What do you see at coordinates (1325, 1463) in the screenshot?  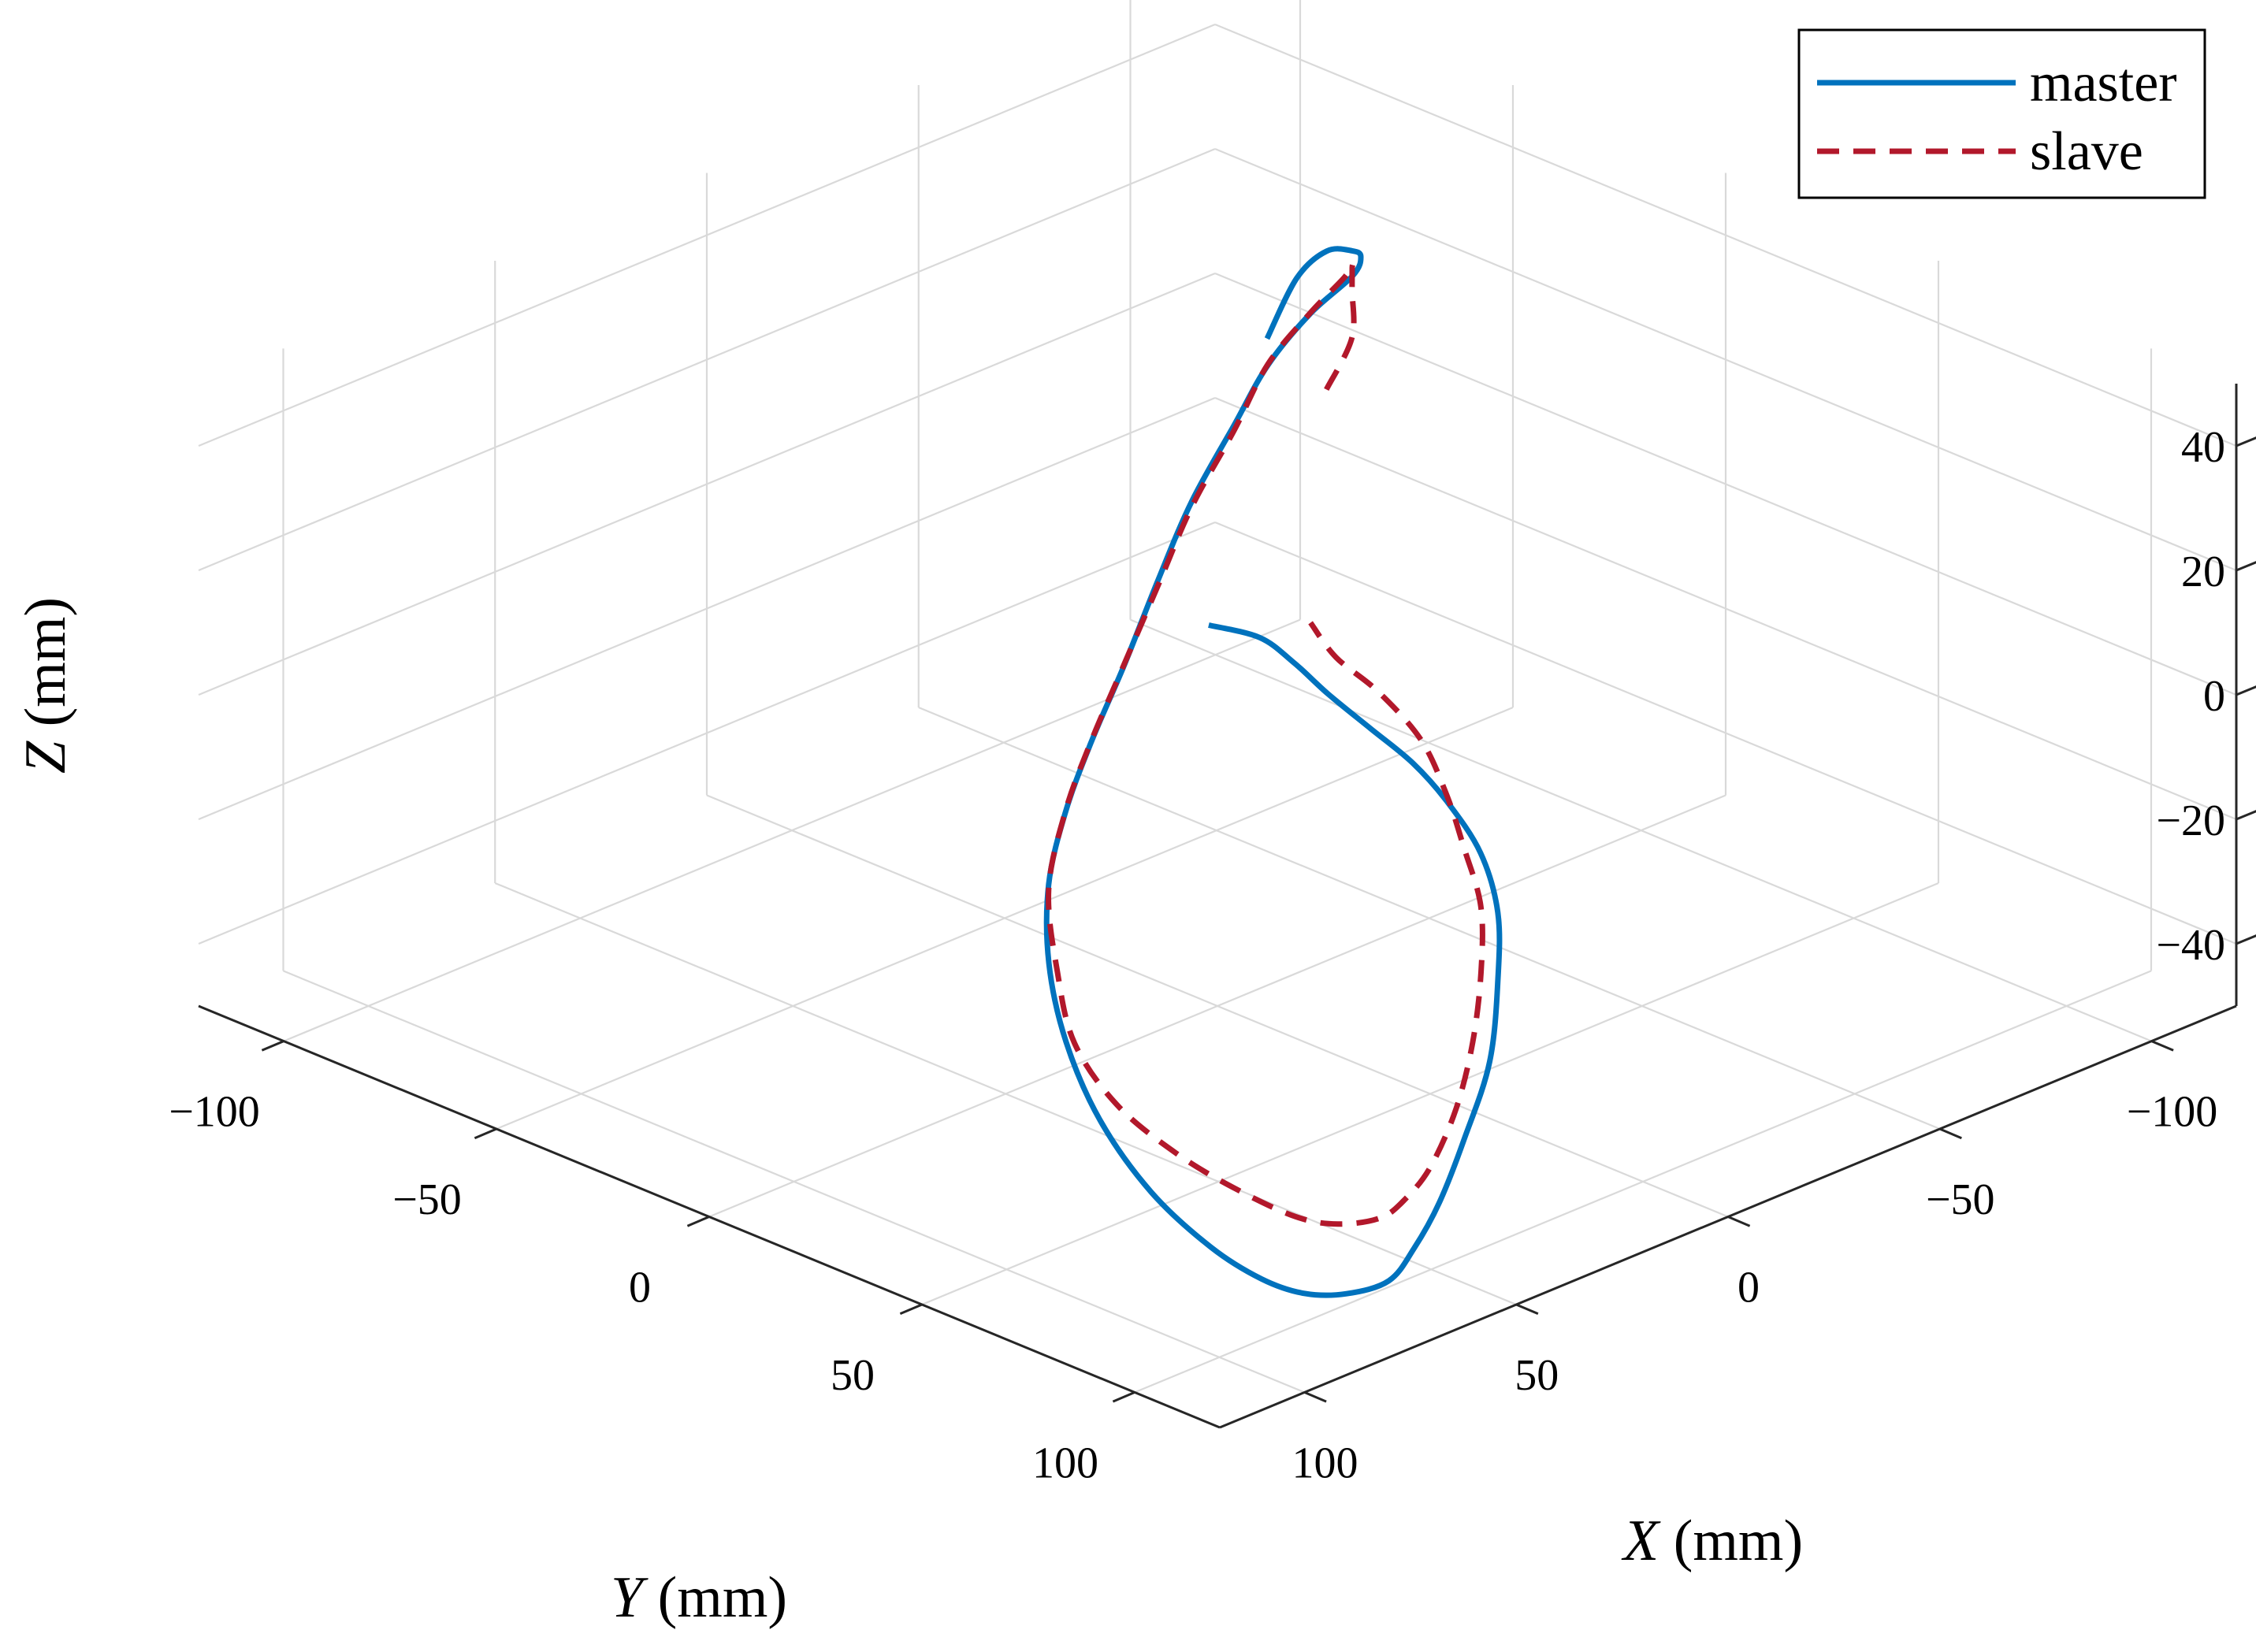 I see `x-tick-label: 100` at bounding box center [1325, 1463].